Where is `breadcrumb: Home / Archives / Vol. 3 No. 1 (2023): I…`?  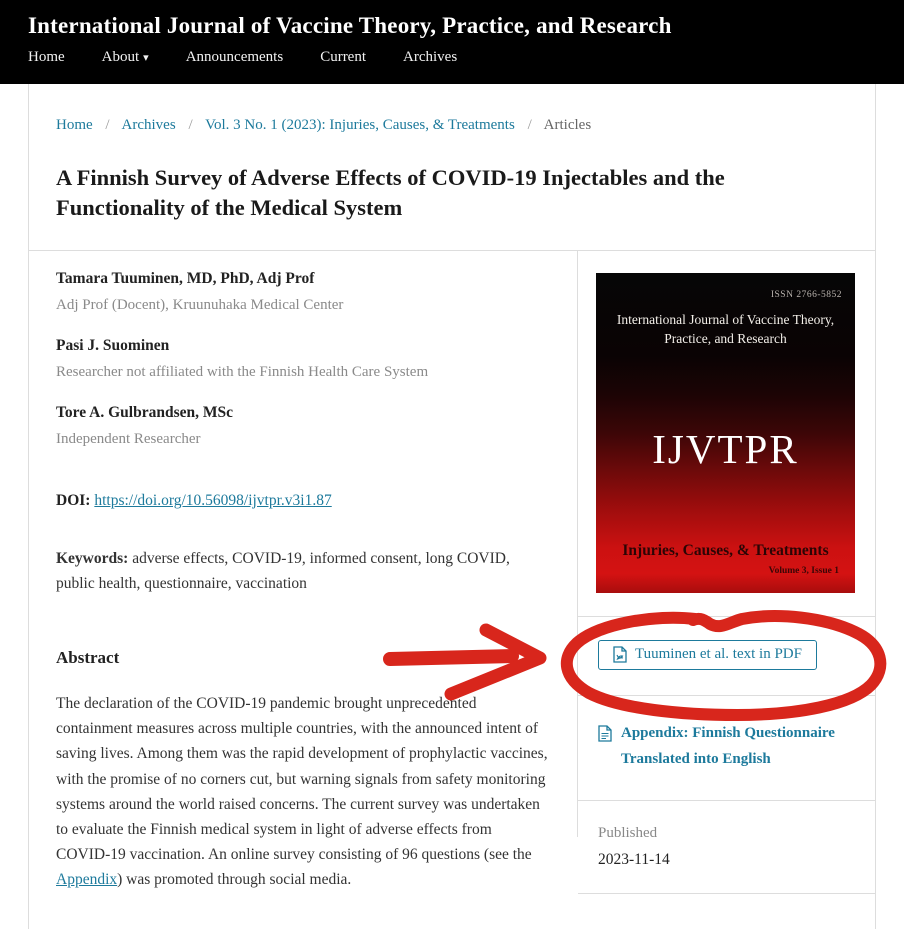 breadcrumb: Home / Archives / Vol. 3 No. 1 (2023): I… is located at coordinates (452, 109).